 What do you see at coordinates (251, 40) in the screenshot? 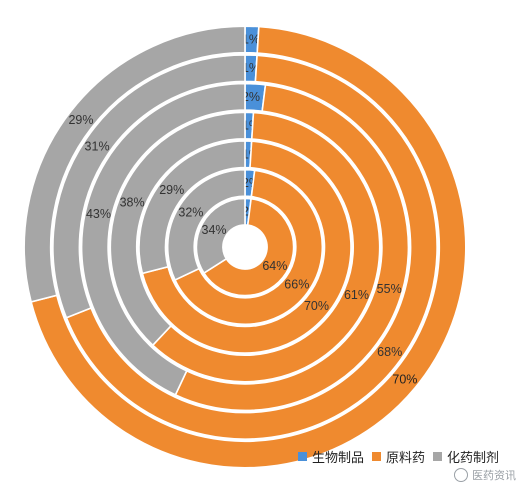
I see `ring-7-label-1: 1%` at bounding box center [251, 40].